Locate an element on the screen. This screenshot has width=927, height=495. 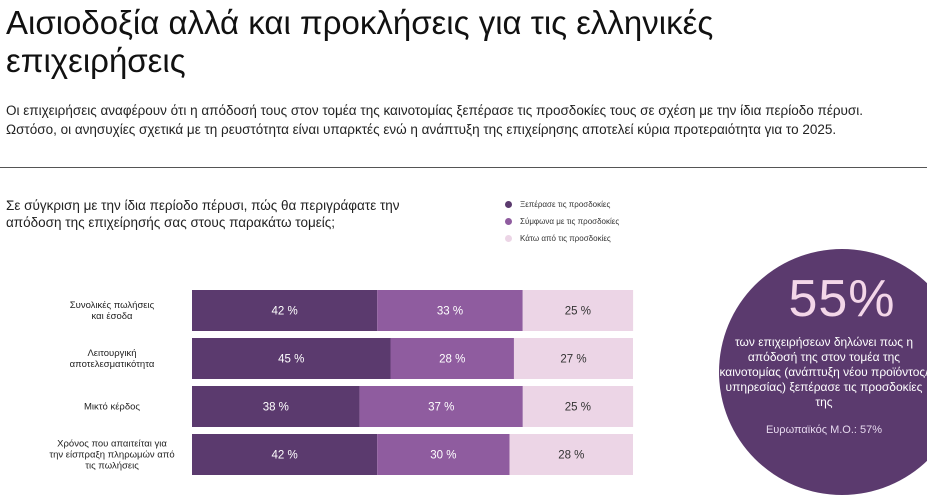
data-label: 37 % is located at coordinates (441, 408).